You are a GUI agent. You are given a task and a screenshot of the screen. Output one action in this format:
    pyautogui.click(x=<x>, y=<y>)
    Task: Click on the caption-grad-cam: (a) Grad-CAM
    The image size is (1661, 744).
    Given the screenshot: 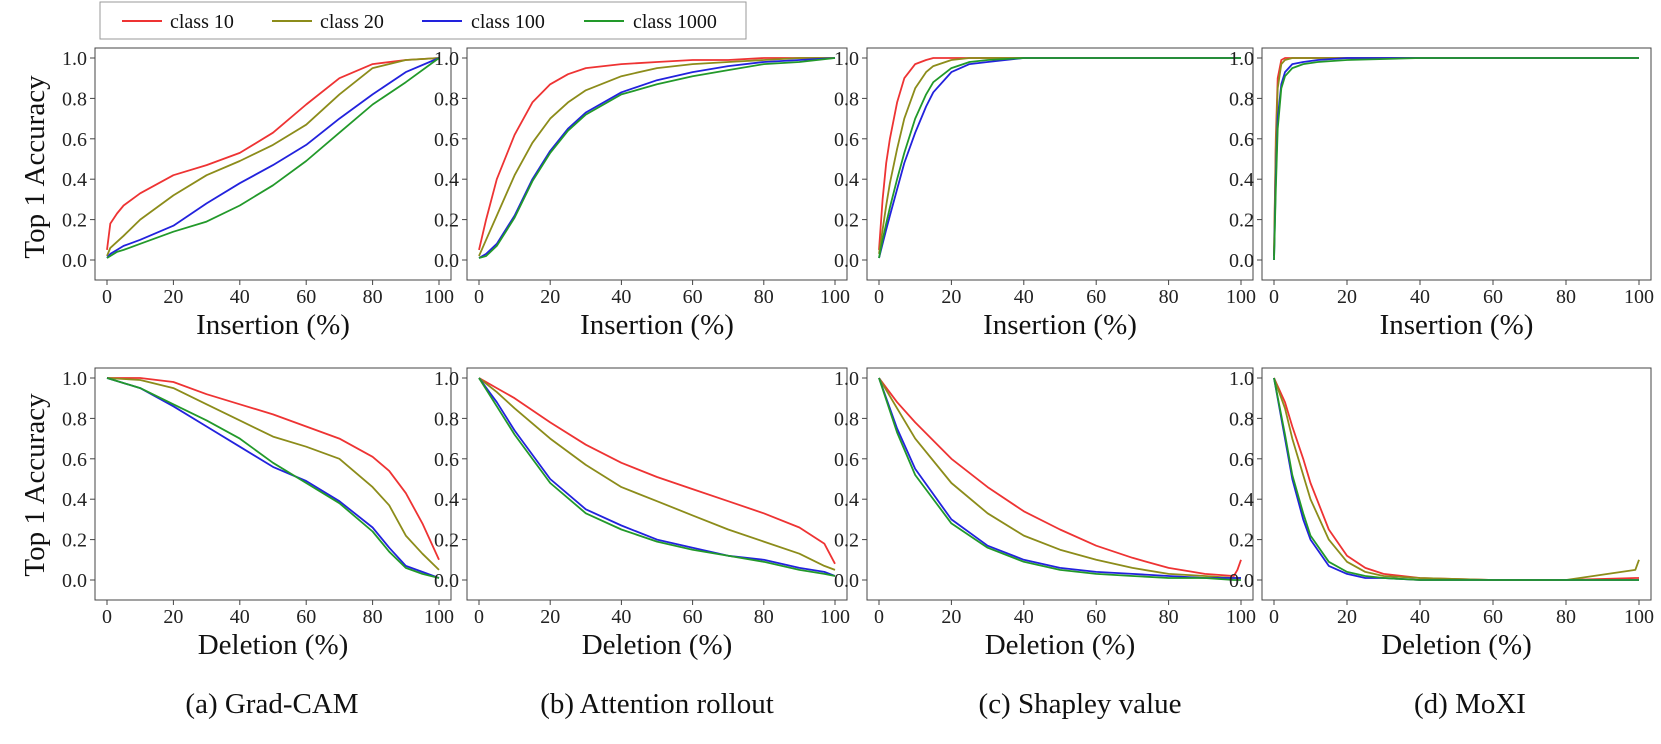 What is the action you would take?
    pyautogui.click(x=271, y=704)
    